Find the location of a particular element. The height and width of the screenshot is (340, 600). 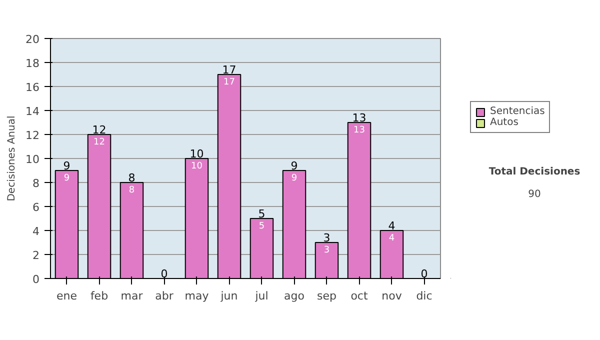

y-tick-label: 6 is located at coordinates (36, 207).